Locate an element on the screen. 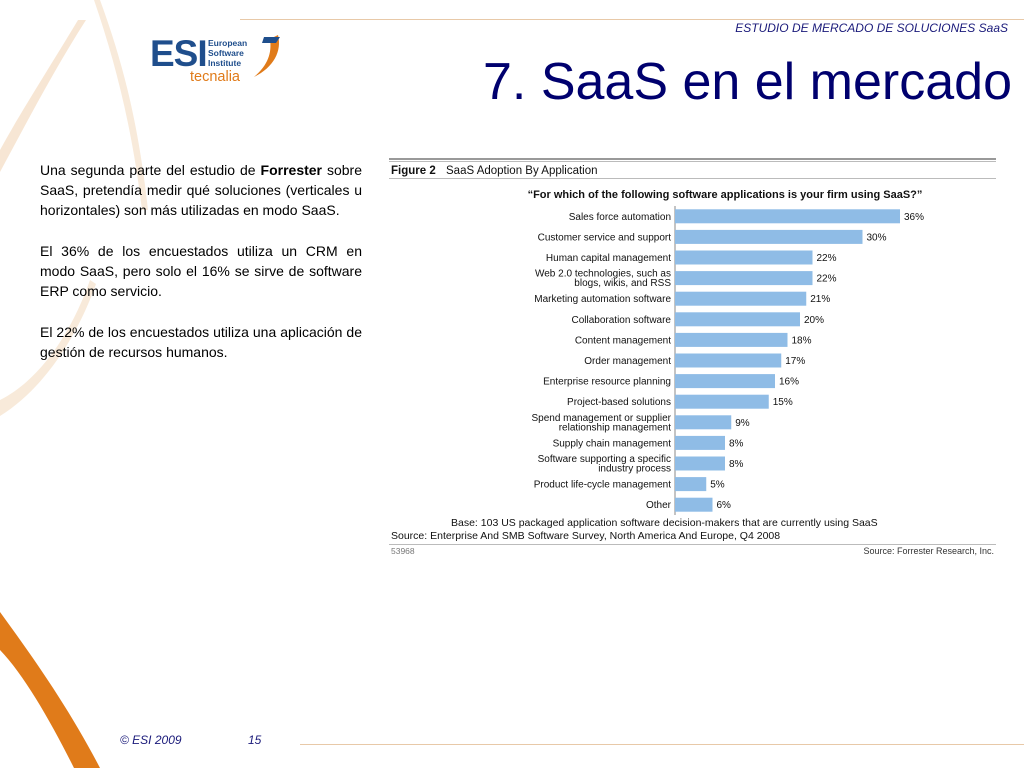 The image size is (1024, 768). value-label: 17% is located at coordinates (795, 361).